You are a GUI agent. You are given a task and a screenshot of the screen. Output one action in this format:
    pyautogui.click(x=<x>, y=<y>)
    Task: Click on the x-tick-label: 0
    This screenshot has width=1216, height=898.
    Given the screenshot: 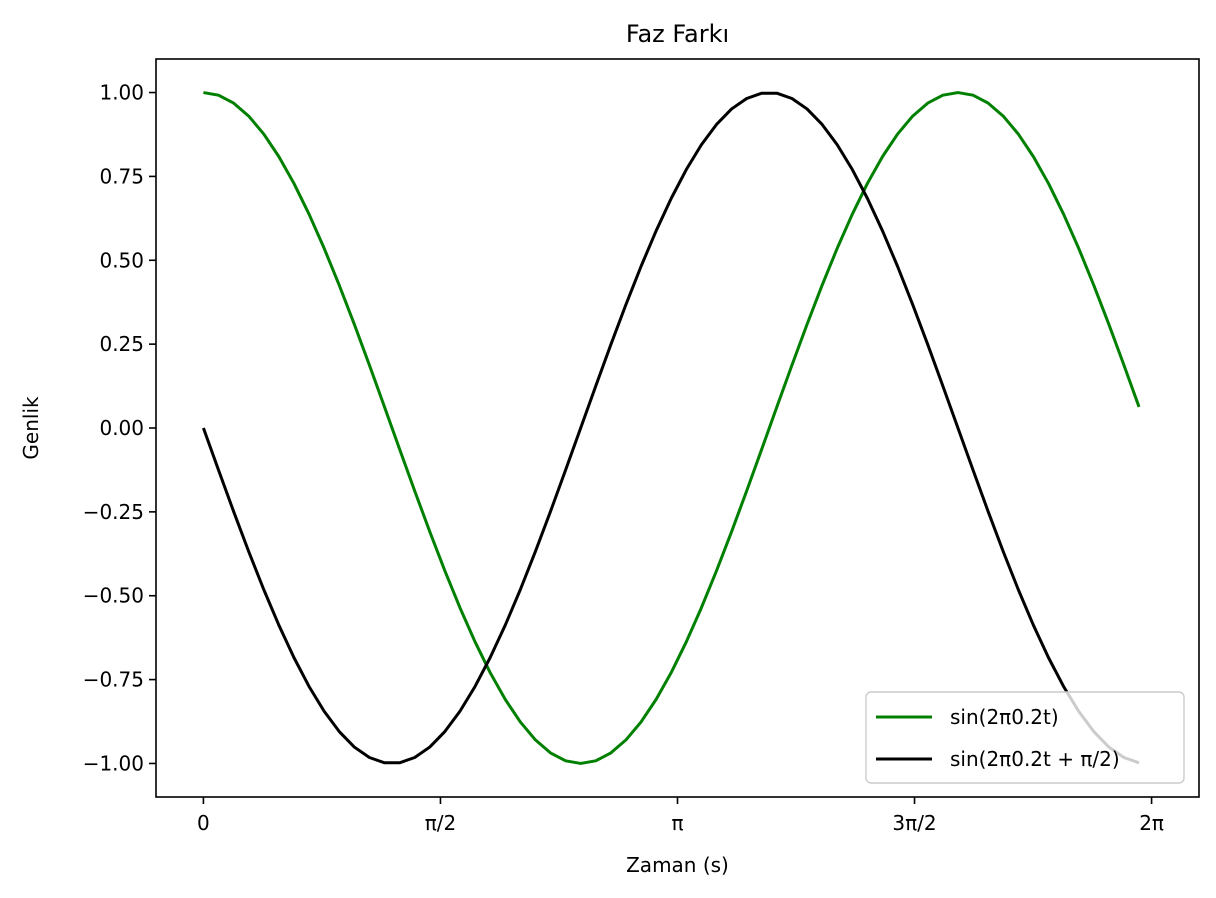 What is the action you would take?
    pyautogui.click(x=203, y=823)
    